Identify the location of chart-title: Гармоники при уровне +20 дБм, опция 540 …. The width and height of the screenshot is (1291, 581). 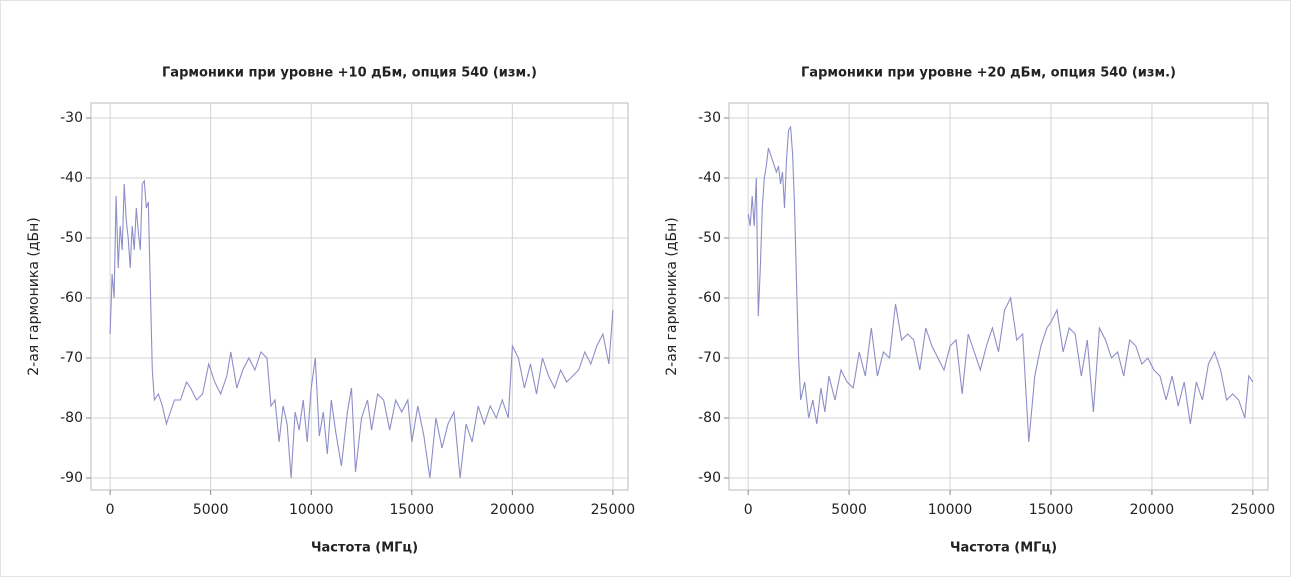
(988, 73).